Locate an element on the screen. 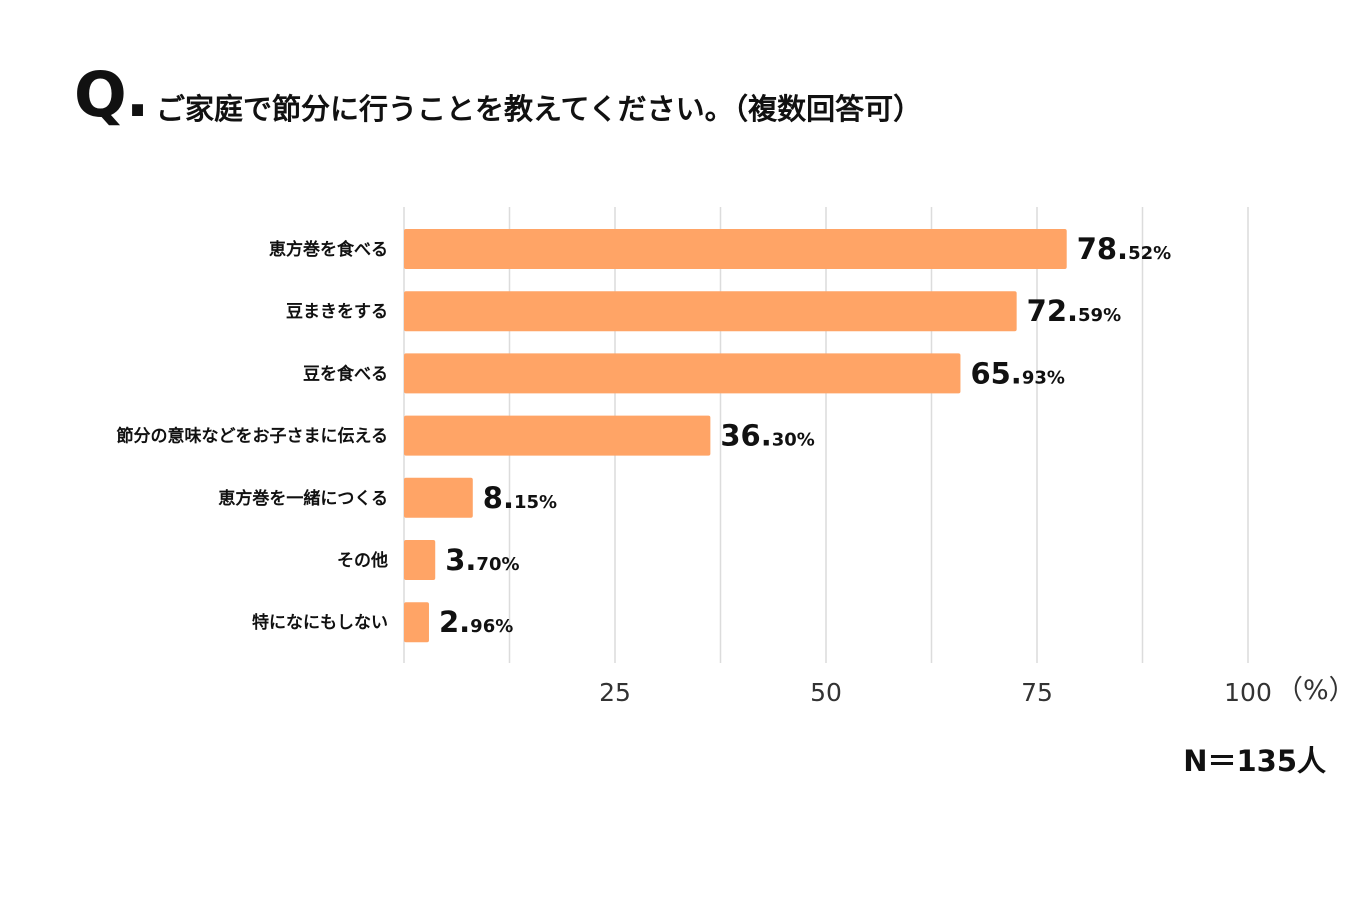 The width and height of the screenshot is (1370, 899). value-label: 36.30% is located at coordinates (767, 436).